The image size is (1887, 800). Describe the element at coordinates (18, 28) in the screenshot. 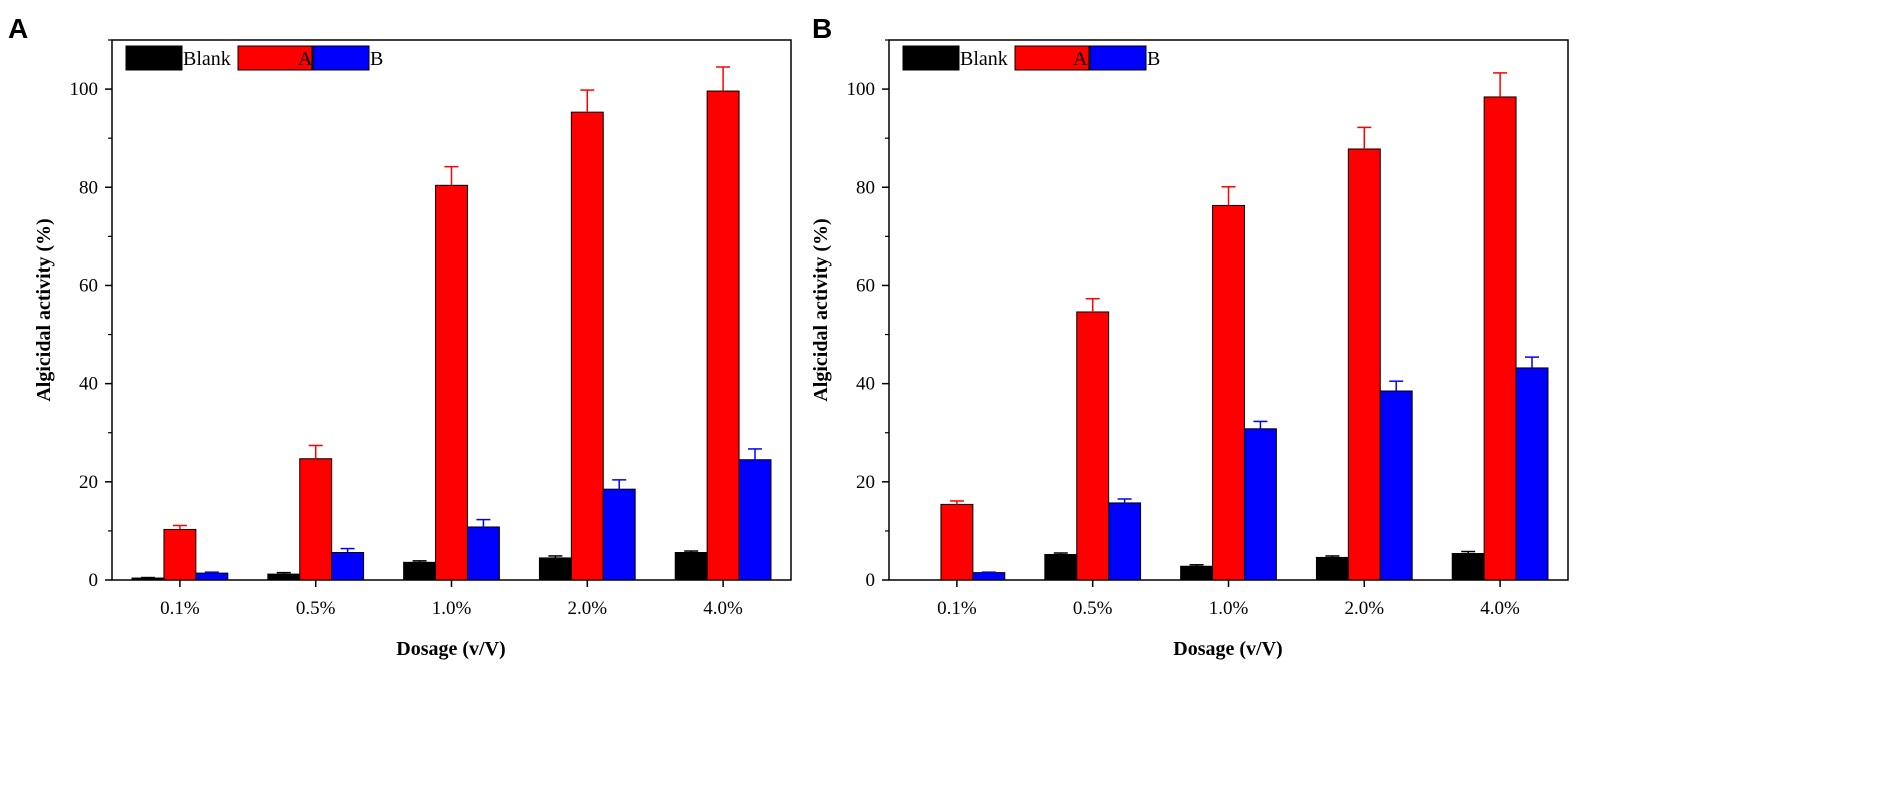

I see `panel-letter-a: A` at that location.